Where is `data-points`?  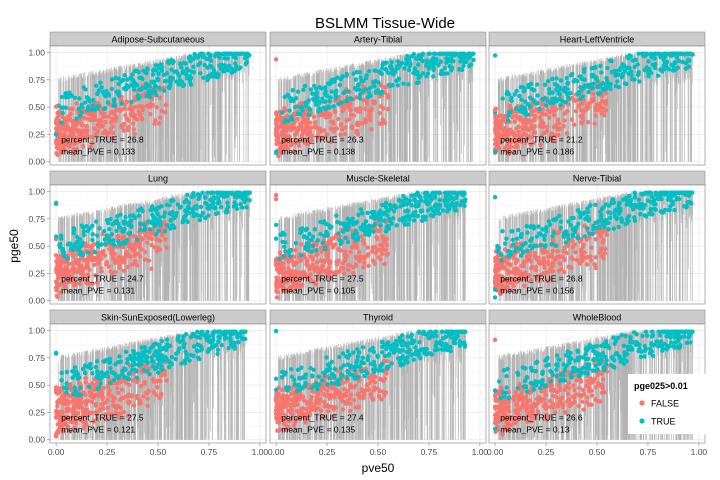 data-points is located at coordinates (152, 104).